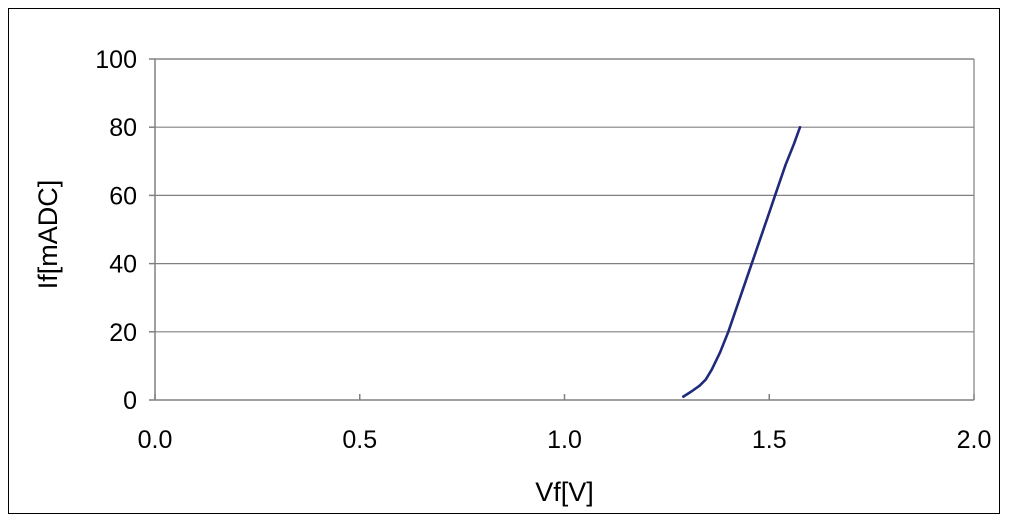 This screenshot has height=522, width=1010. What do you see at coordinates (155, 440) in the screenshot?
I see `x-tick-label: 0.0` at bounding box center [155, 440].